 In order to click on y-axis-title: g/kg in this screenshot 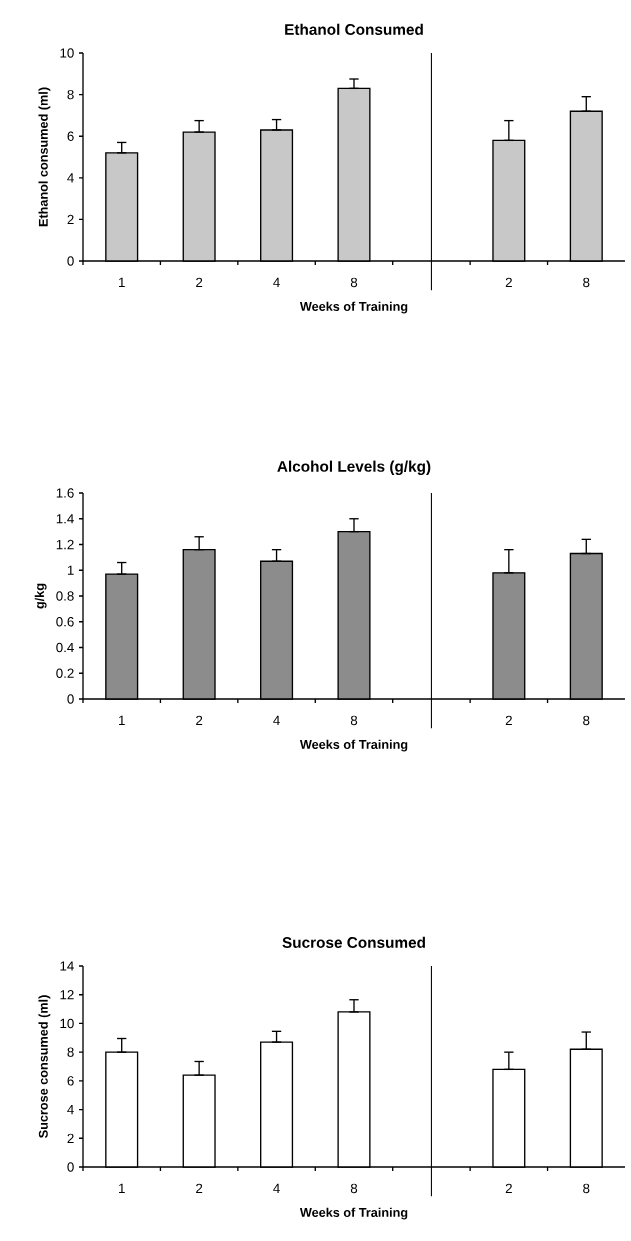, I will do `click(40, 596)`.